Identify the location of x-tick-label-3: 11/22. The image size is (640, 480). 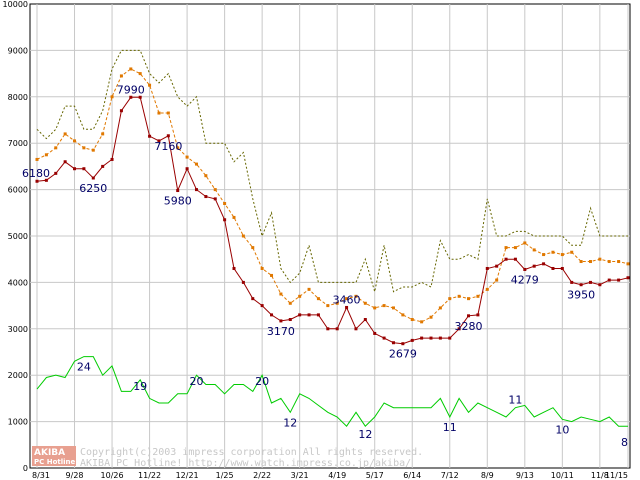
(149, 475).